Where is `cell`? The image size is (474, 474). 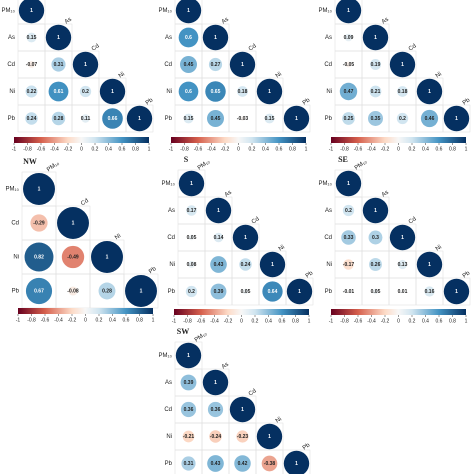 cell is located at coordinates (456, 118).